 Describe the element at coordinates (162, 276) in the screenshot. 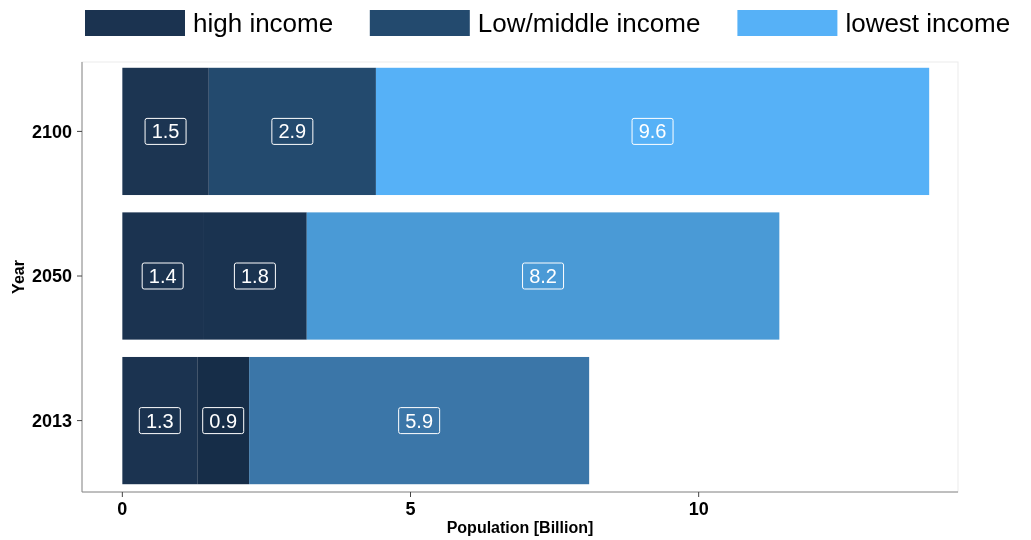

I see `data-label: 1.4` at that location.